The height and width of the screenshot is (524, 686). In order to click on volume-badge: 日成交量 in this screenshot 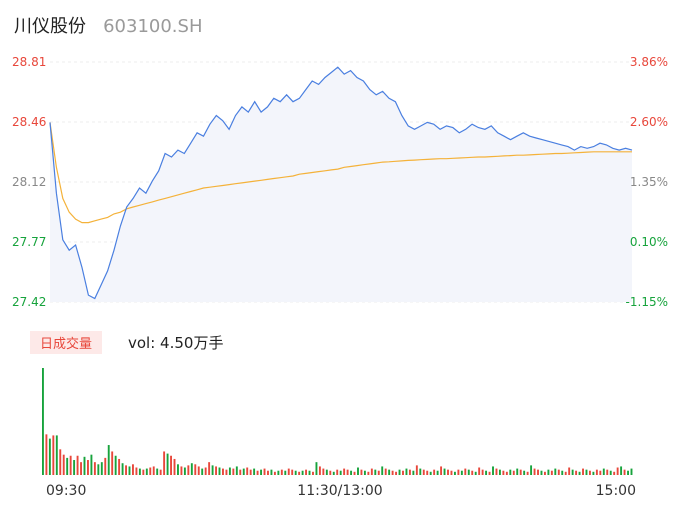, I will do `click(66, 342)`.